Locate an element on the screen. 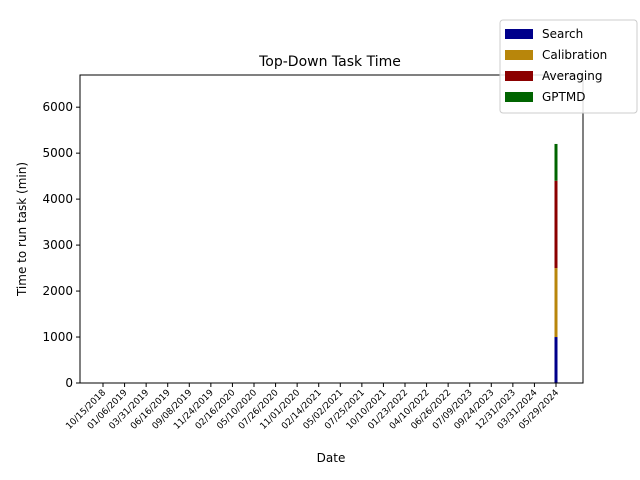 Image resolution: width=640 pixels, height=480 pixels. y-tick-label: 4000 is located at coordinates (57, 199).